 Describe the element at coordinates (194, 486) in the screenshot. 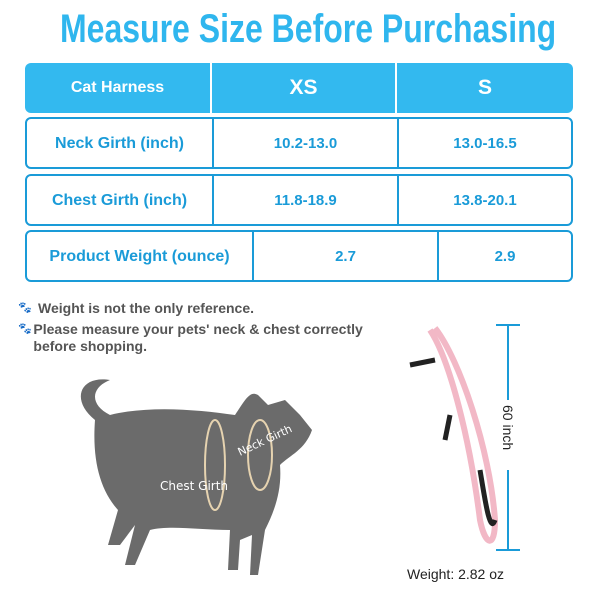

I see `chest-girth-label: Chest Girth` at that location.